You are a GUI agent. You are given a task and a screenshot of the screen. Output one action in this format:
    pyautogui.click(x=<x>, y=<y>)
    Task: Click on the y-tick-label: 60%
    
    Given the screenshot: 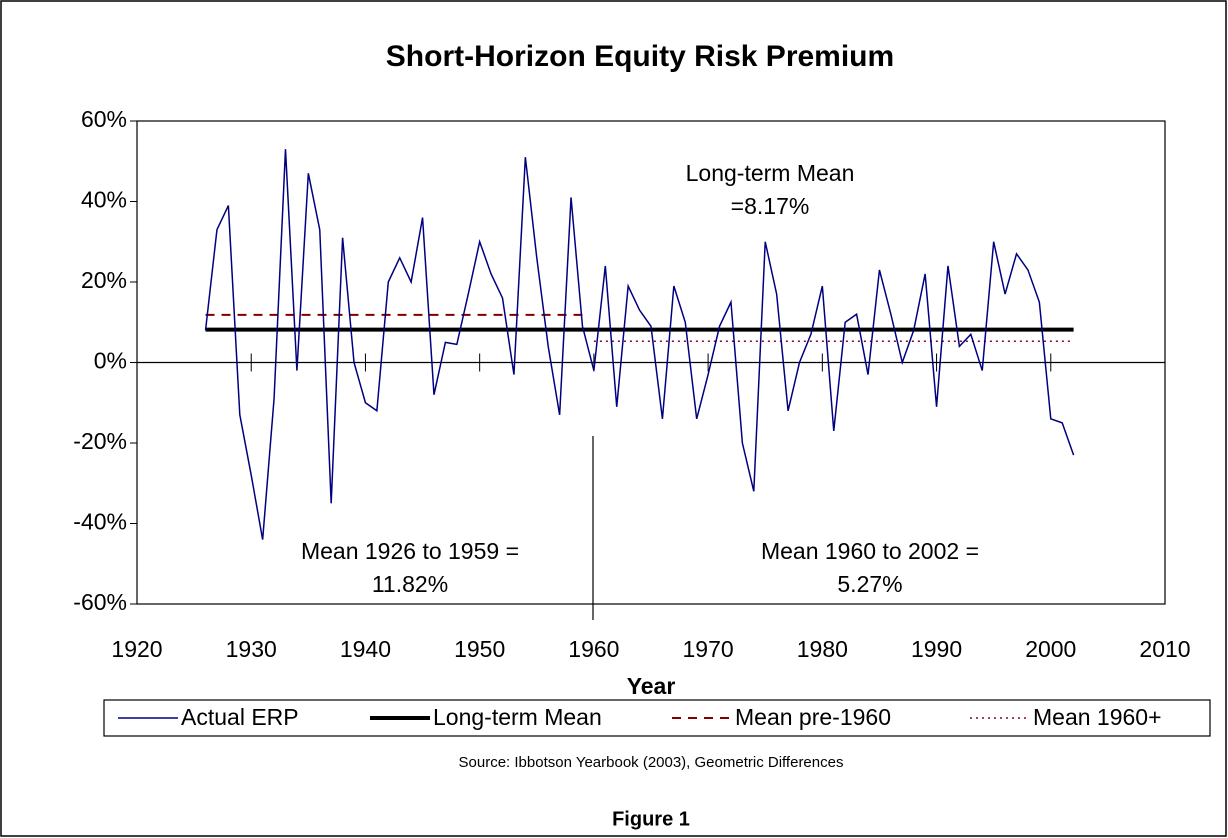 What is the action you would take?
    pyautogui.click(x=104, y=119)
    